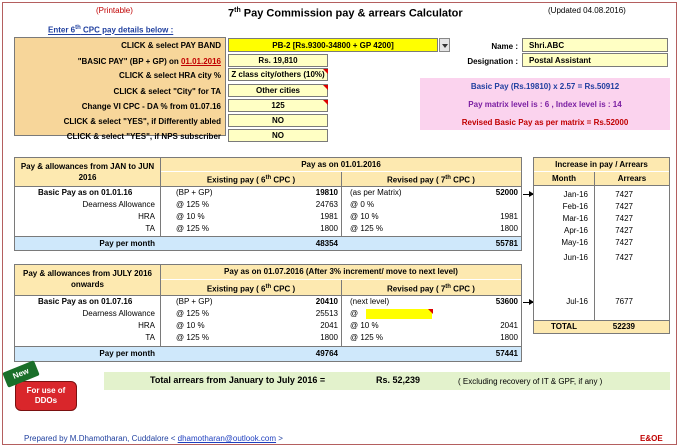 This screenshot has width=680, height=448. What do you see at coordinates (146, 325) in the screenshot?
I see `table-row-label: HRA` at bounding box center [146, 325].